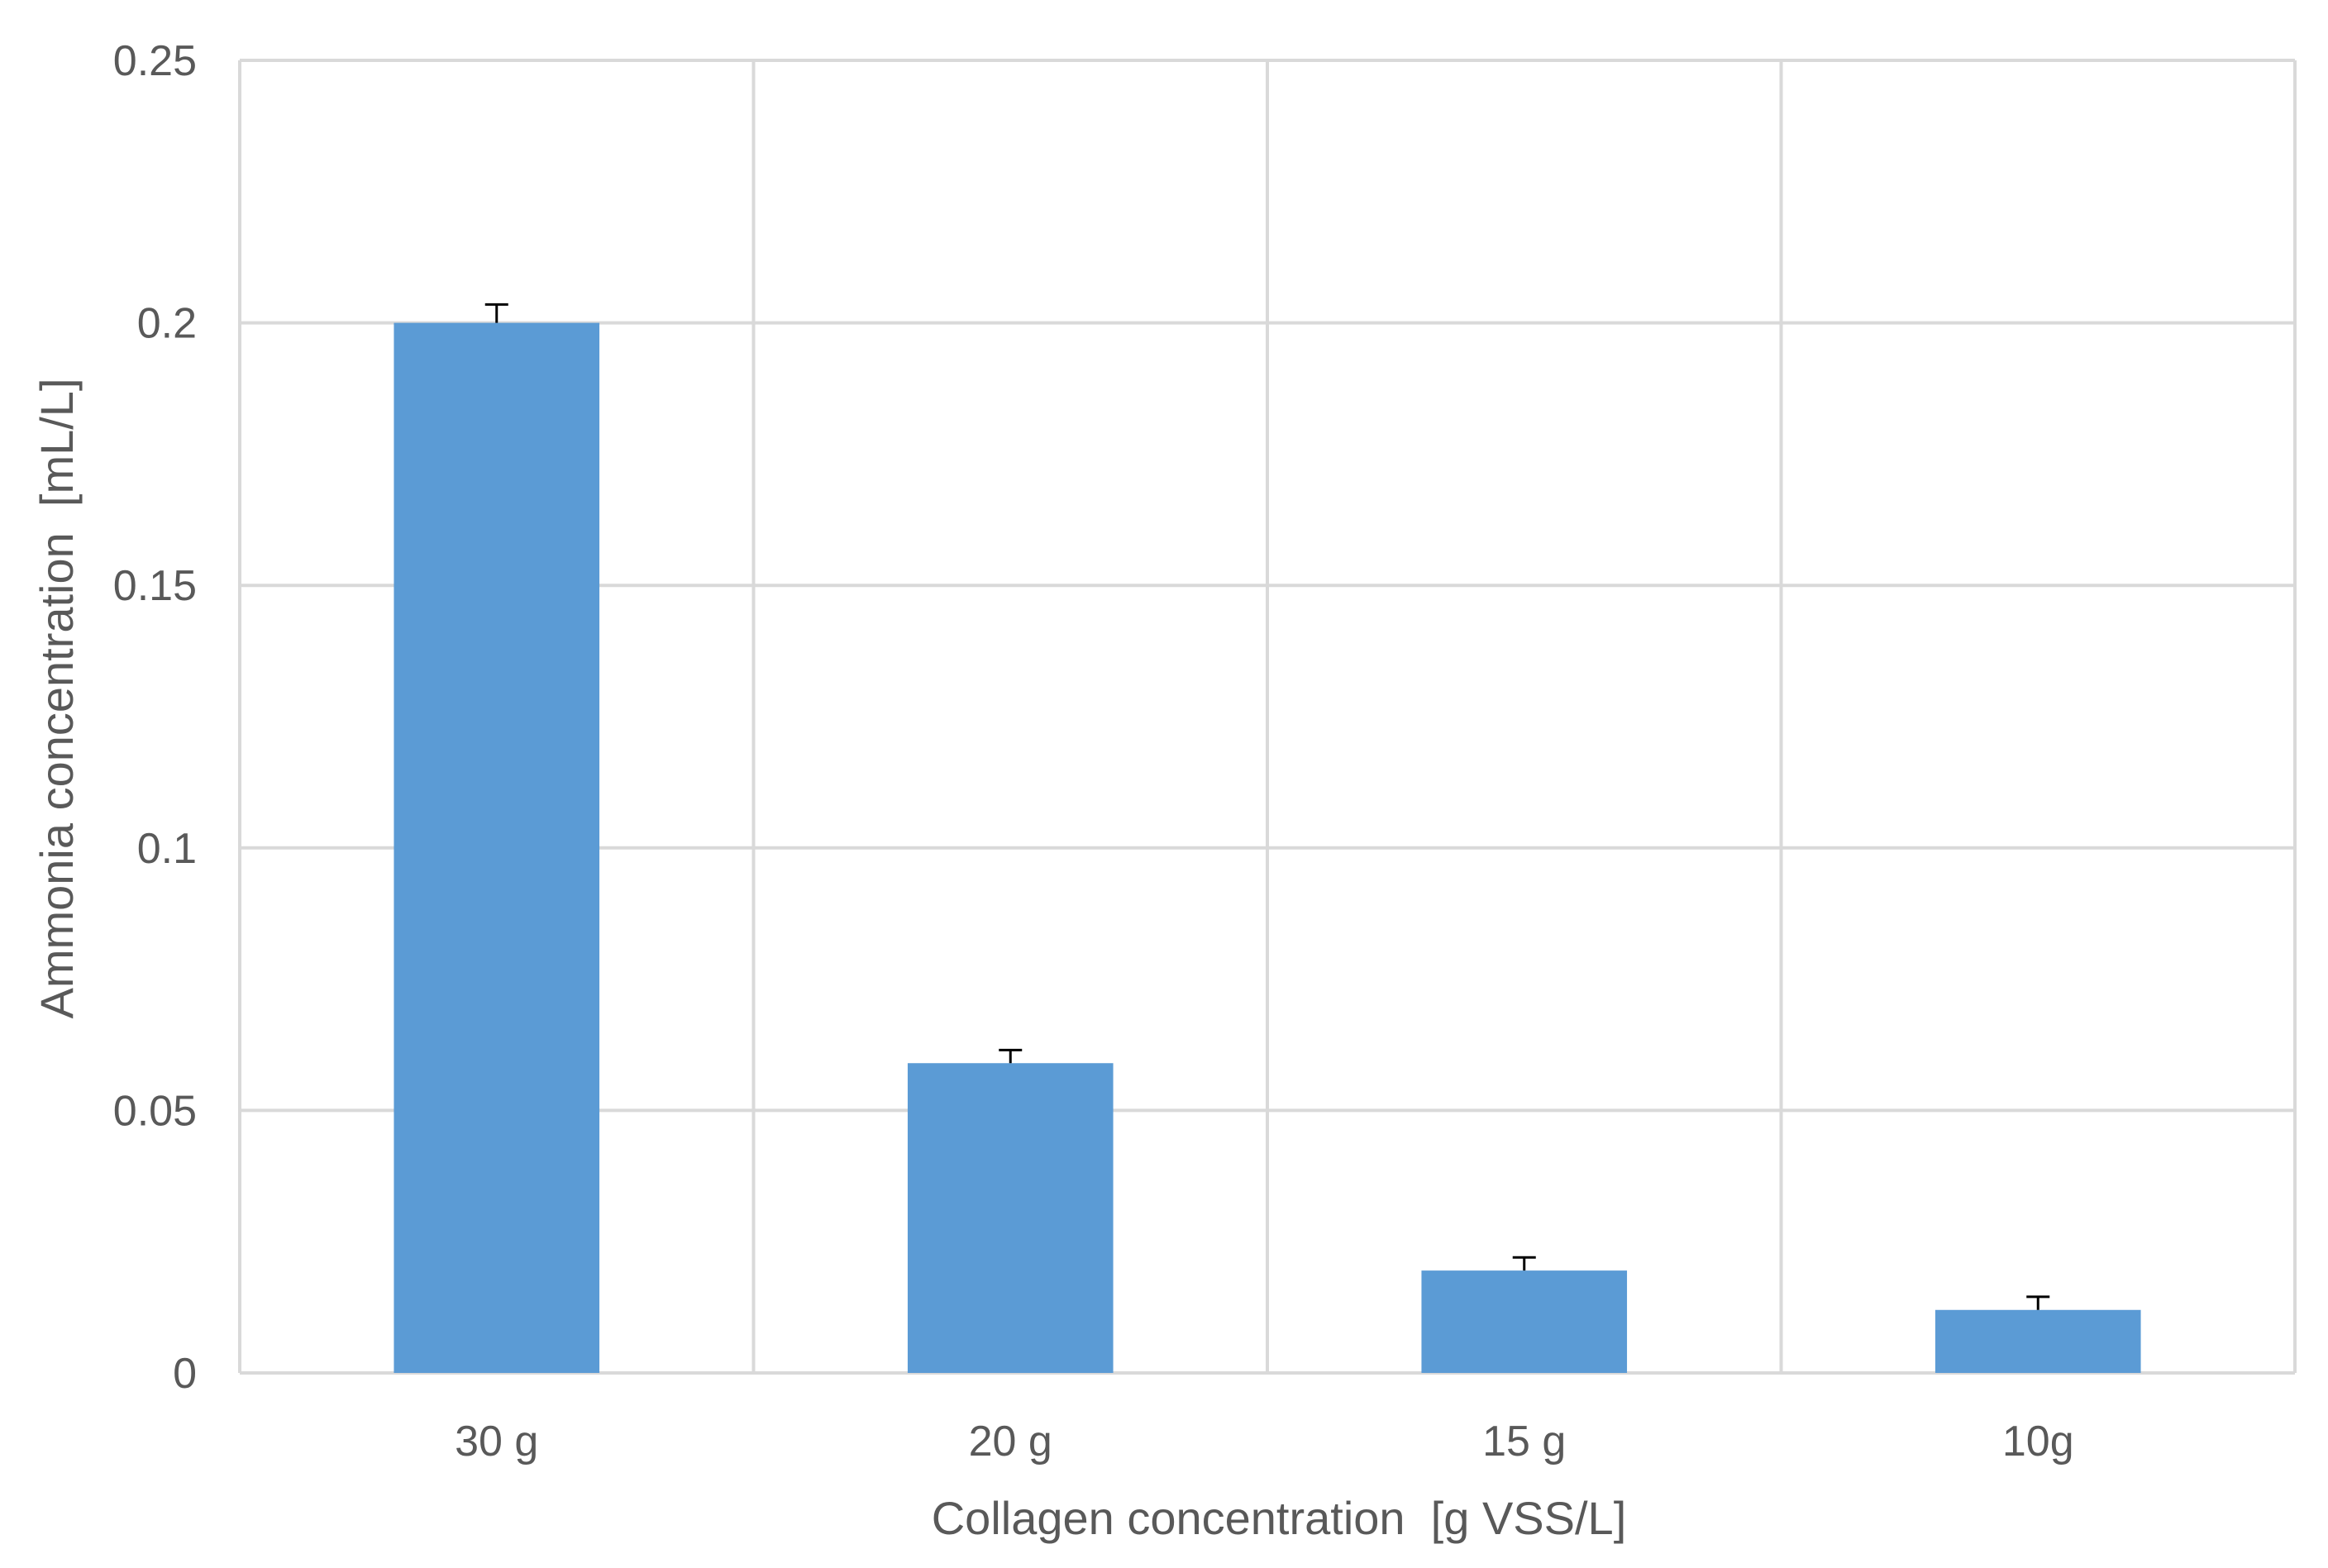 This screenshot has width=2328, height=1568. I want to click on x-tick-label: 20 g, so click(1010, 1442).